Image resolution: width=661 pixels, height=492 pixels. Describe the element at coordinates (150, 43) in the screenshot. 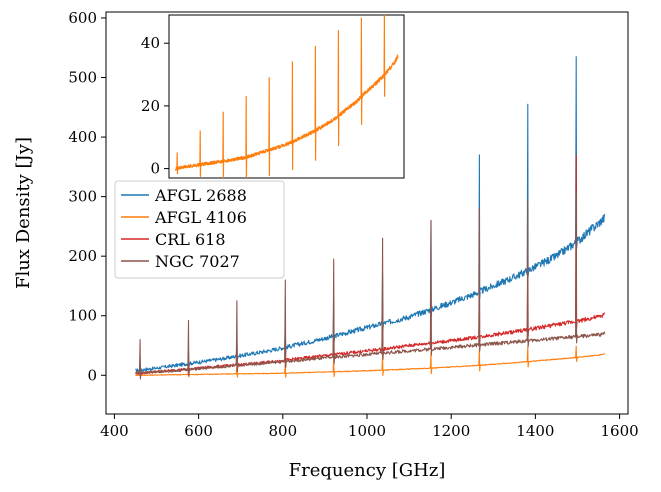

I see `inset-y-tick-label: 40` at that location.